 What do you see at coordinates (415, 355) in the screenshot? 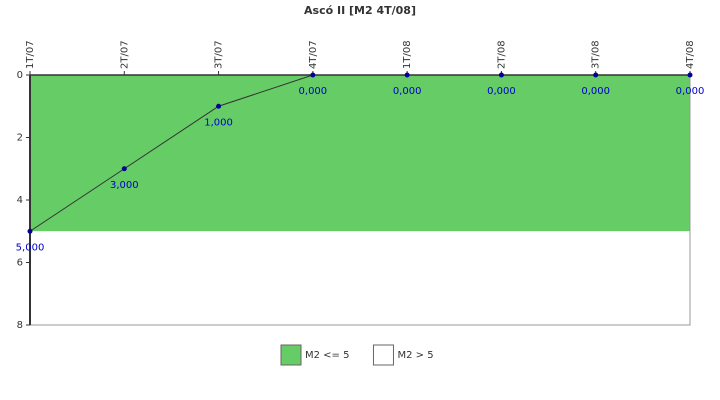
I see `legend-label: M2 > 5` at bounding box center [415, 355].